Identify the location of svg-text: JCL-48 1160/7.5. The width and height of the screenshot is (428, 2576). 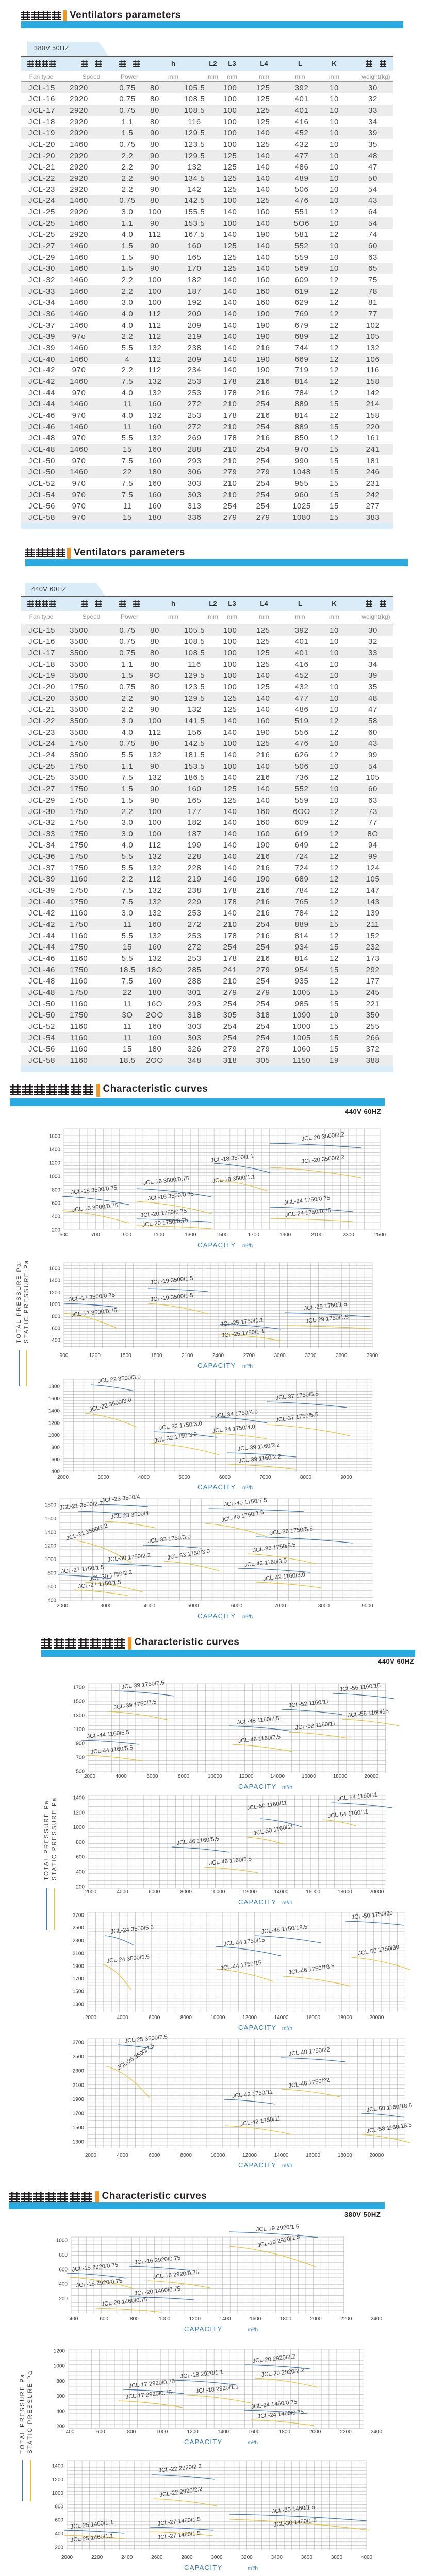
(259, 1739).